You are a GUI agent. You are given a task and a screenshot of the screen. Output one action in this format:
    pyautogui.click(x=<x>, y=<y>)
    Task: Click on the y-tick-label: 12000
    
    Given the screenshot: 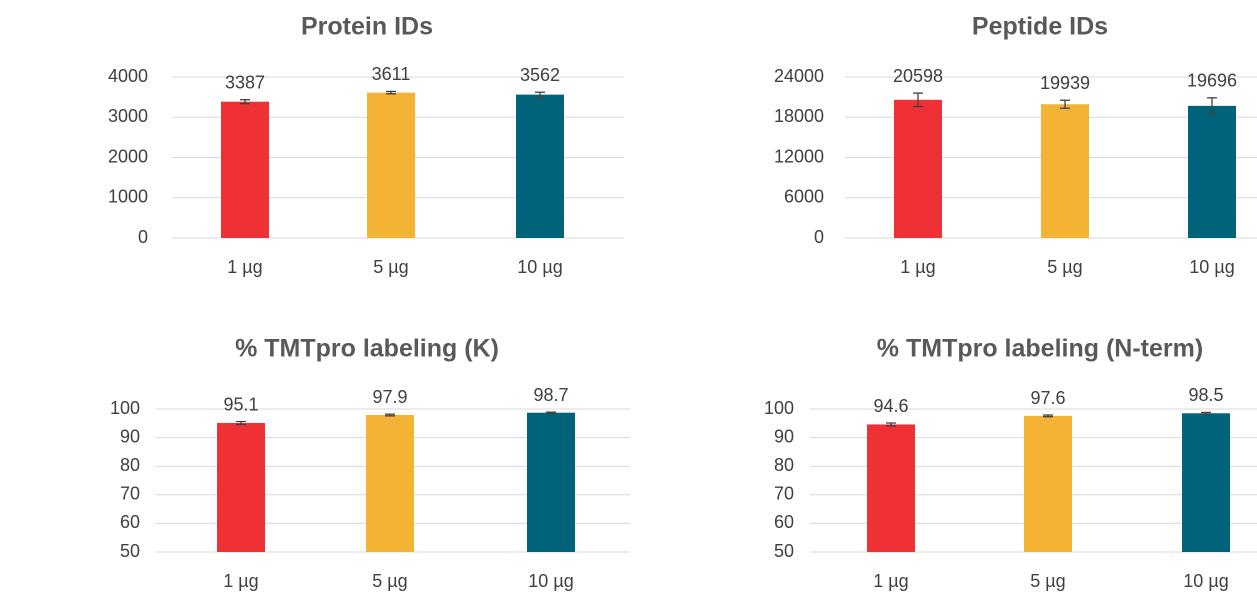 What is the action you would take?
    pyautogui.click(x=799, y=156)
    